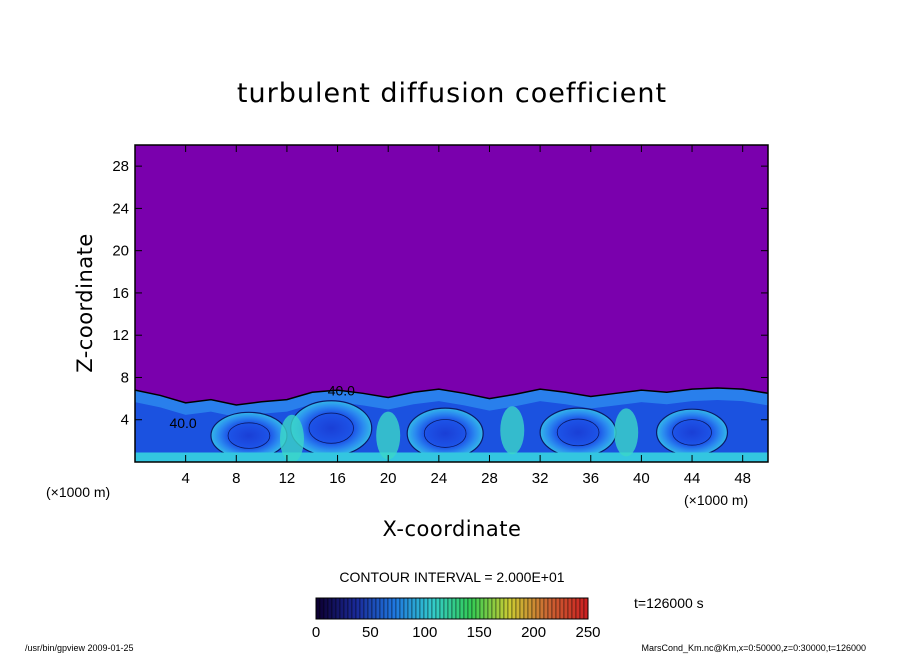 This screenshot has height=654, width=904. Describe the element at coordinates (424, 632) in the screenshot. I see `colorbar-tick-label: 100` at that location.